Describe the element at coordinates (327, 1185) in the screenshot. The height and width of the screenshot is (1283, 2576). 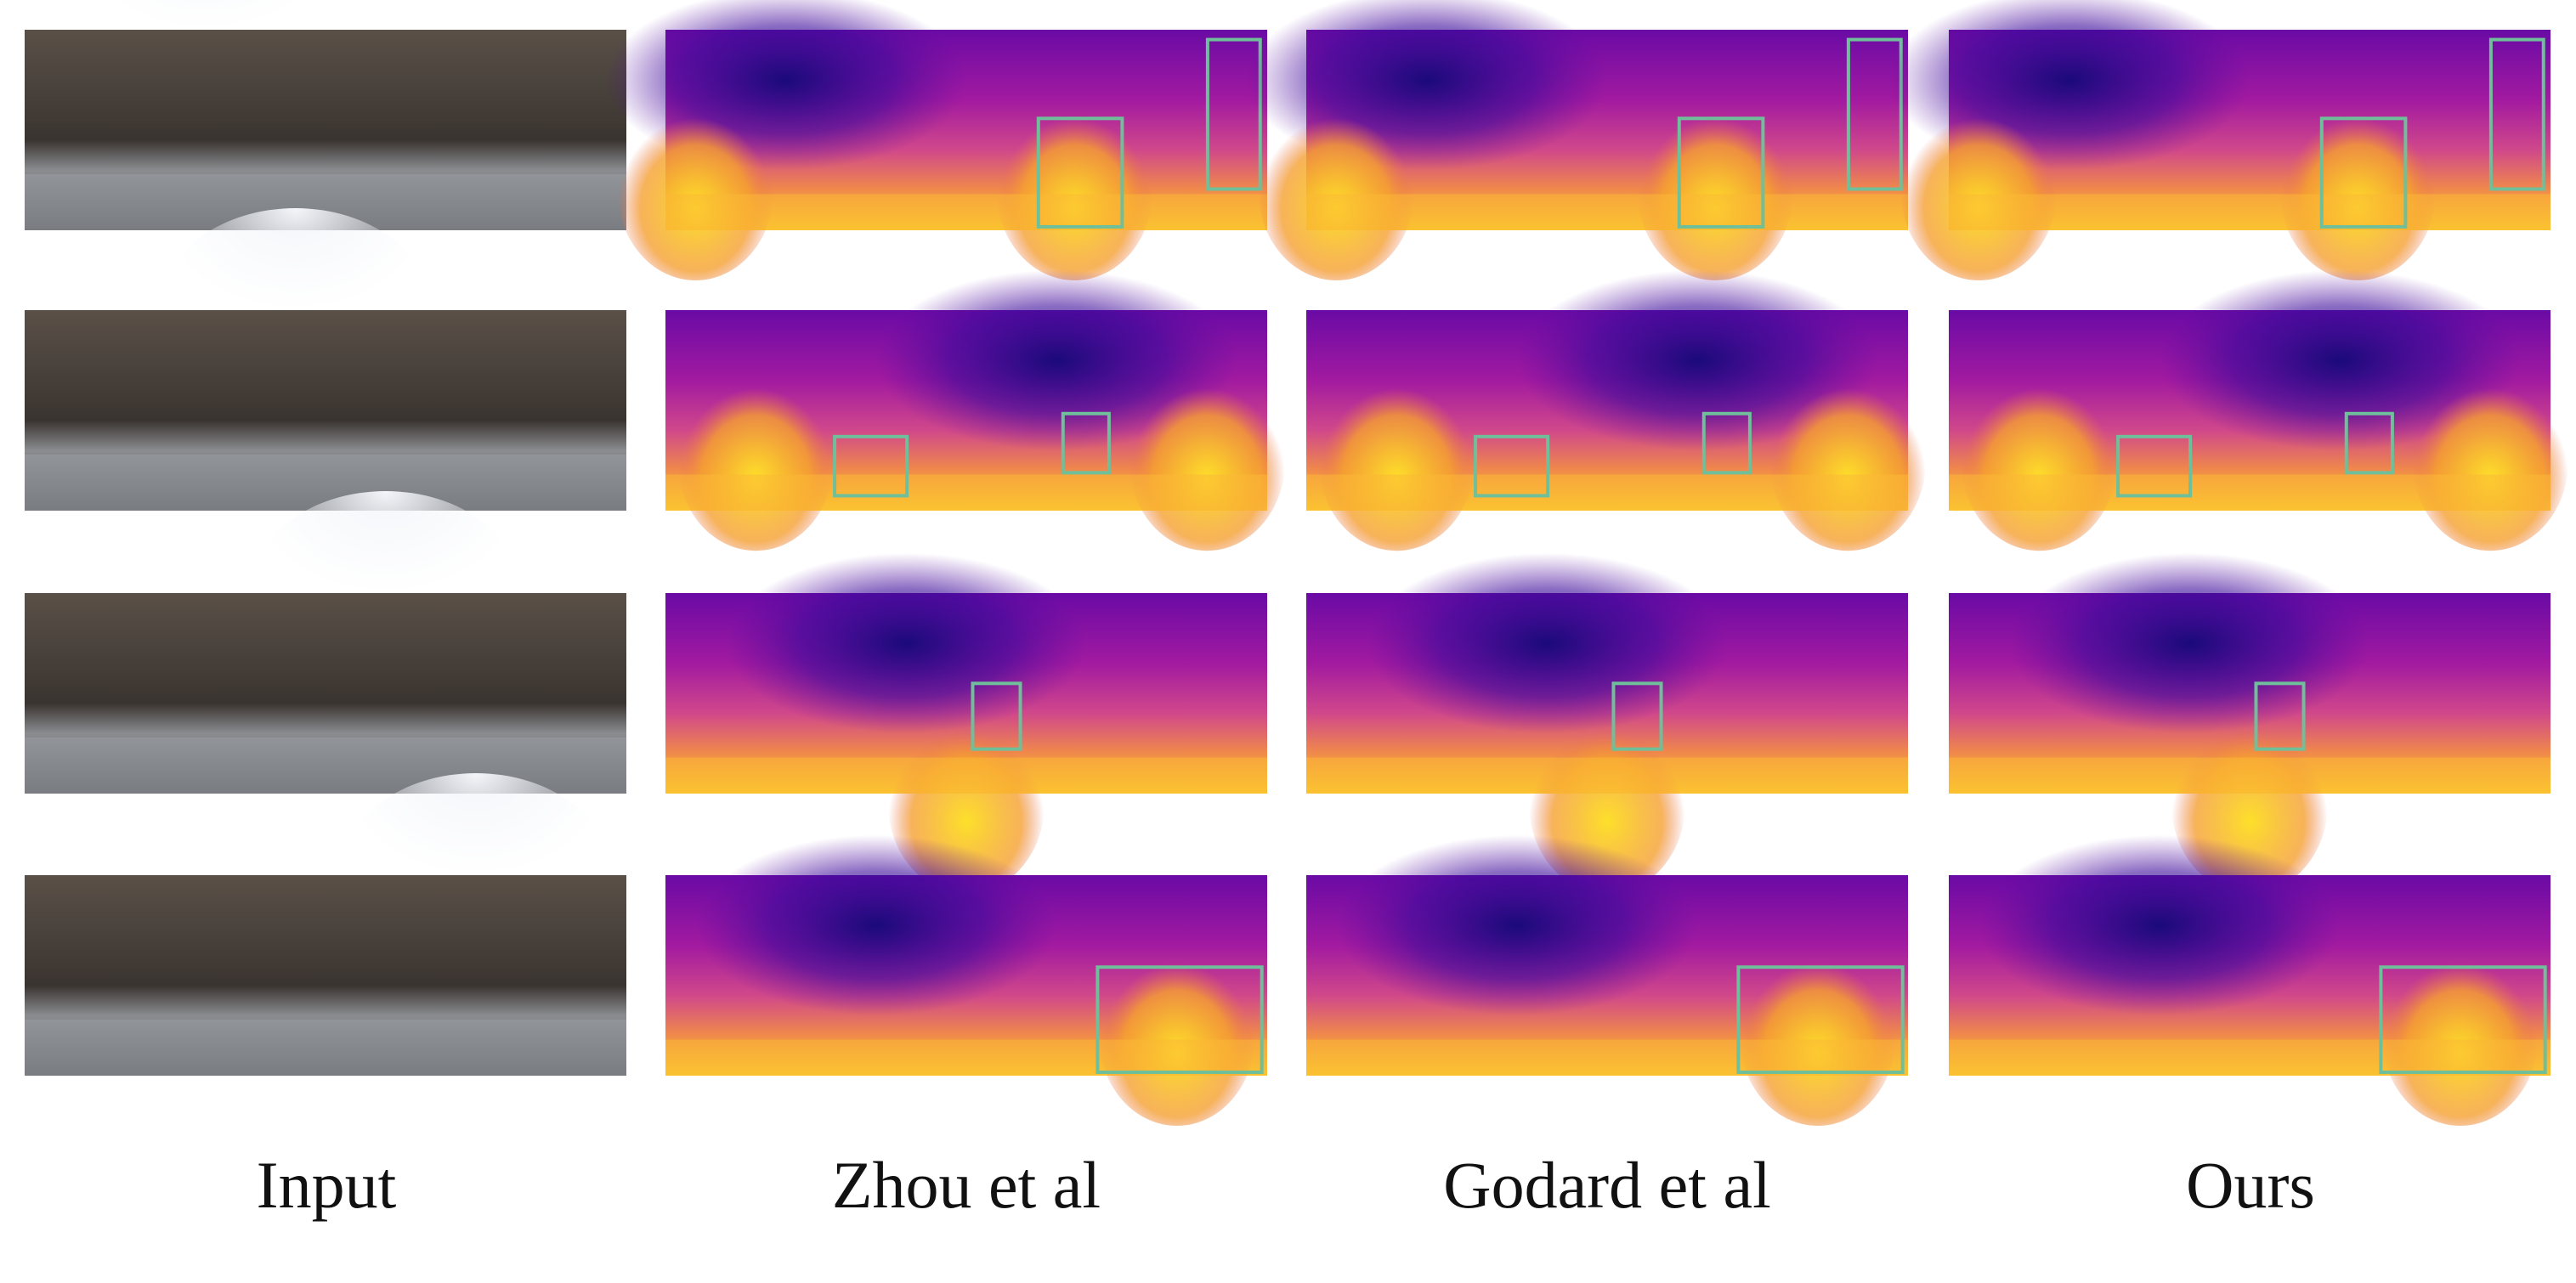
I see `column-label: Input` at that location.